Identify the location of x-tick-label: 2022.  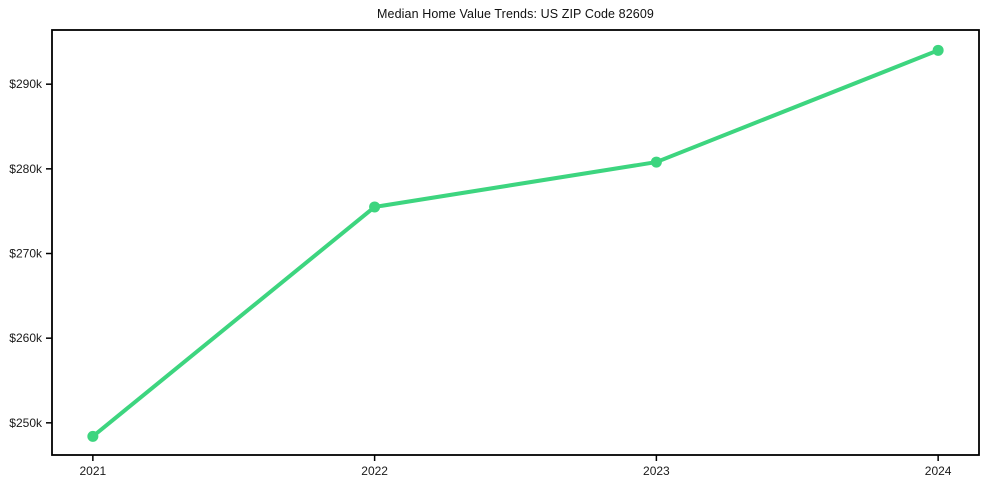
(374, 471).